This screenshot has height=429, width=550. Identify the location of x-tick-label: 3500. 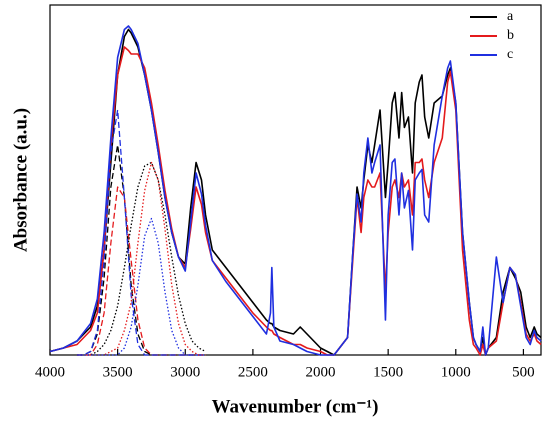
(118, 372).